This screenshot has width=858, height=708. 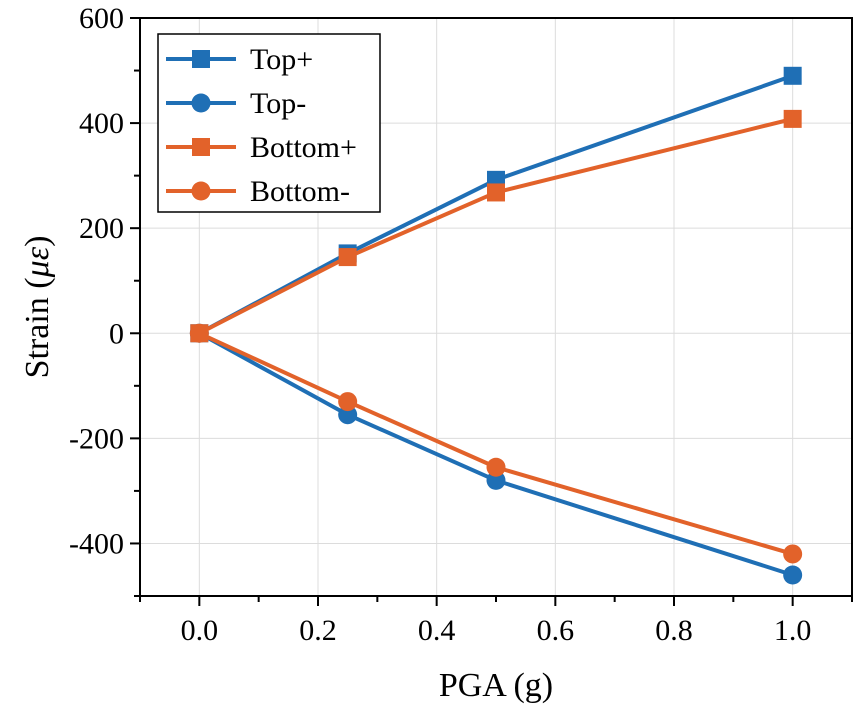 What do you see at coordinates (793, 630) in the screenshot?
I see `x-tick-label: 1.0` at bounding box center [793, 630].